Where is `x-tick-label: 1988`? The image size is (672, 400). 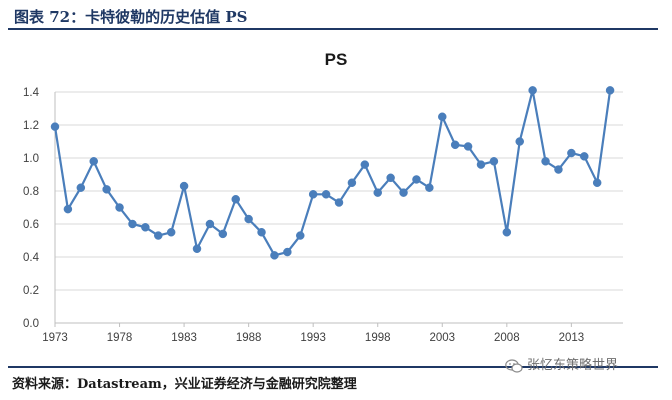
x-tick-label: 1988 is located at coordinates (249, 338).